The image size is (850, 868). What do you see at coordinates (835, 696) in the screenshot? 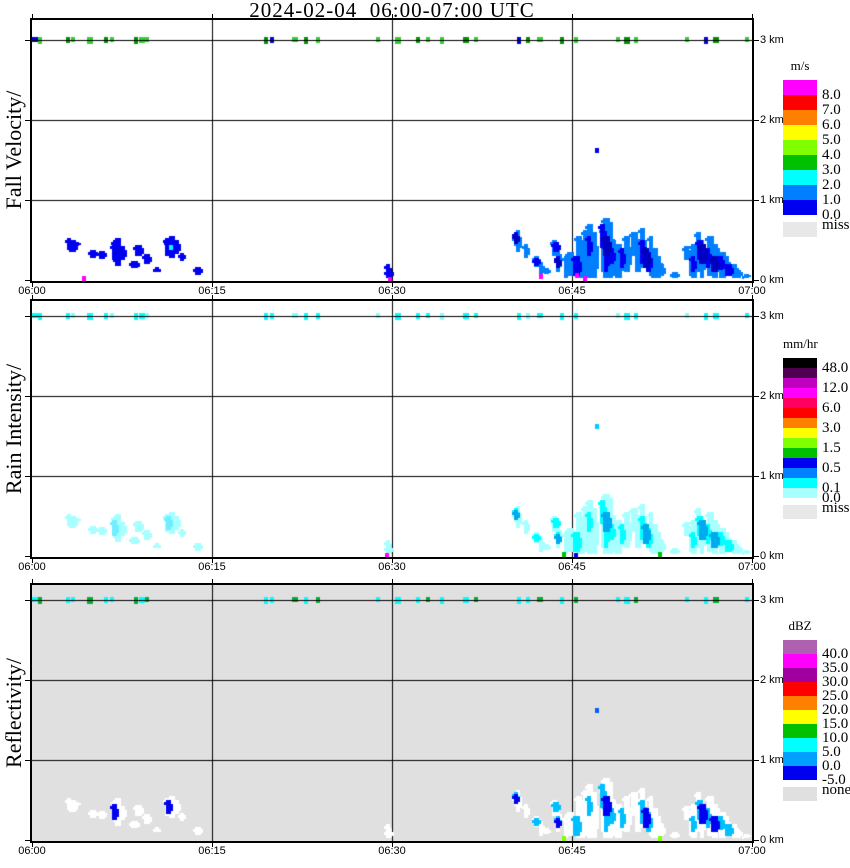
I see `colorbar-tick-label: 25.0` at bounding box center [835, 696].